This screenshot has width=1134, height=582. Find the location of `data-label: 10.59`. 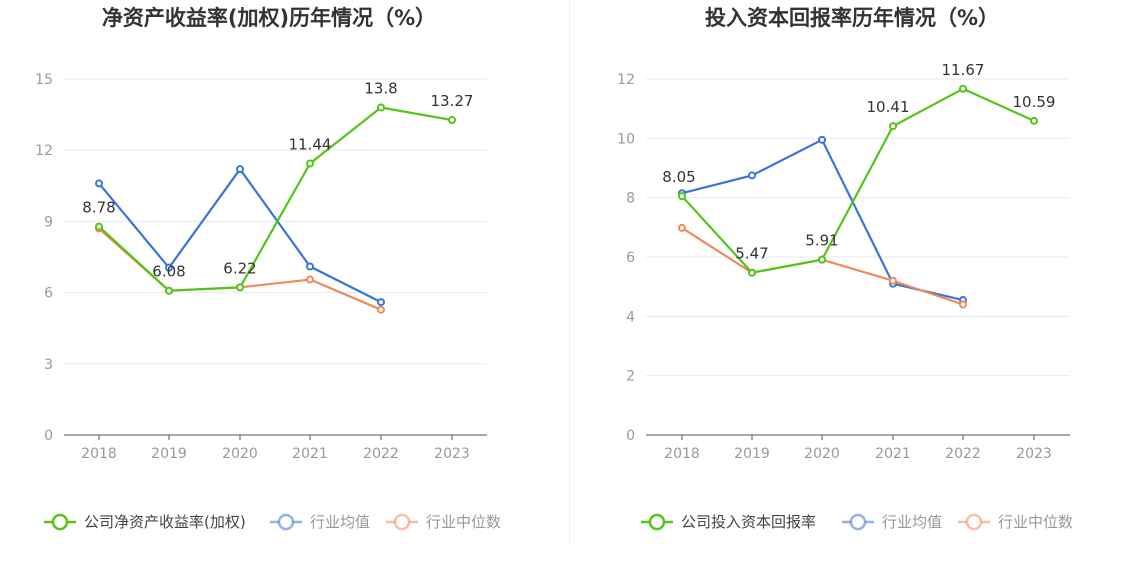

data-label: 10.59 is located at coordinates (1034, 102).